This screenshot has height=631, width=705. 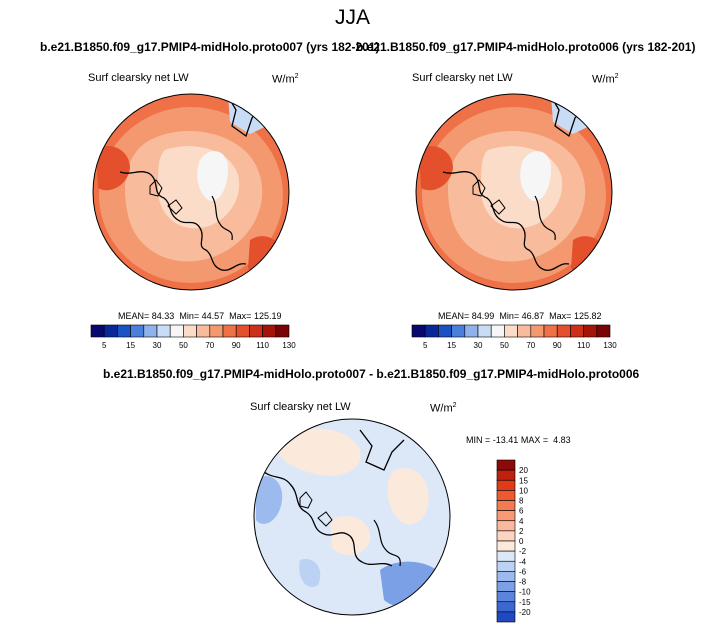 What do you see at coordinates (525, 602) in the screenshot?
I see `diff-colorbar-tick-label: -15` at bounding box center [525, 602].